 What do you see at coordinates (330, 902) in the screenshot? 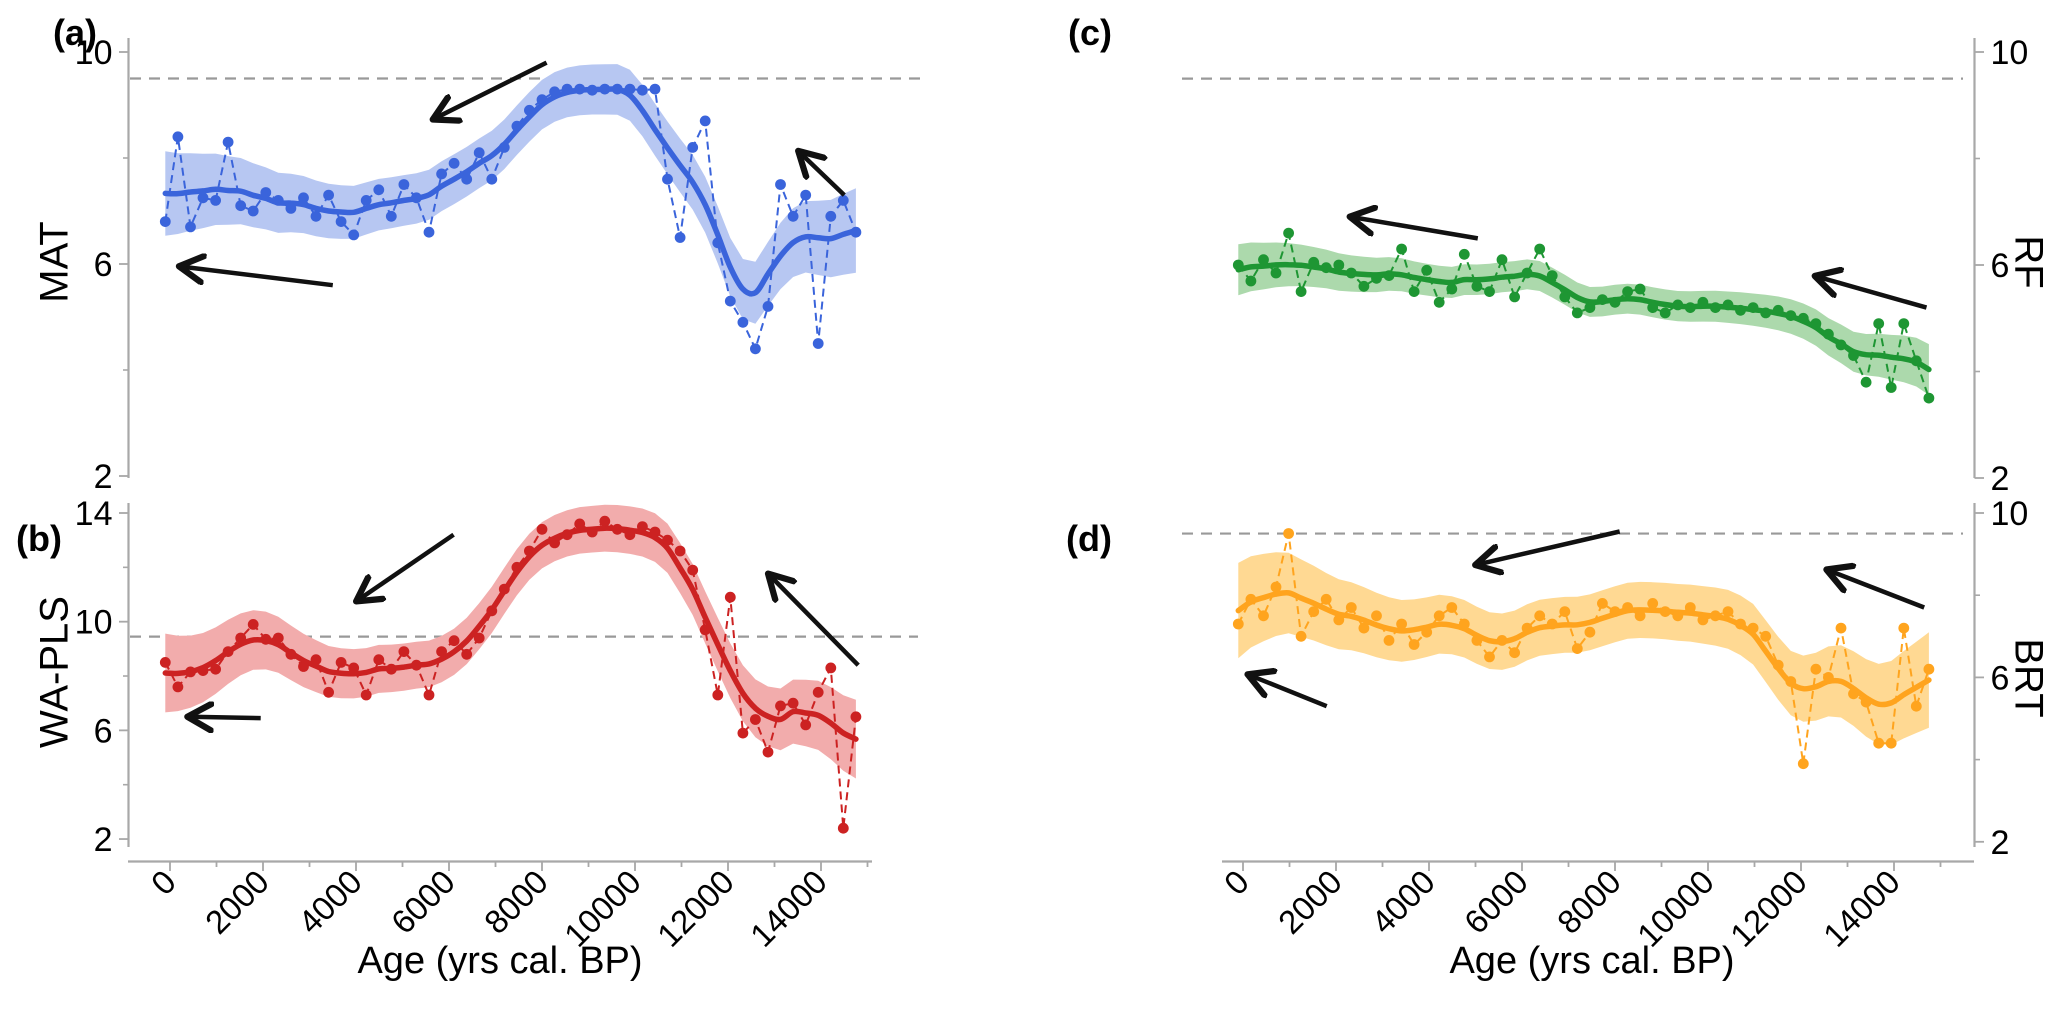
I see `x-tick-label: 4000` at bounding box center [330, 902].